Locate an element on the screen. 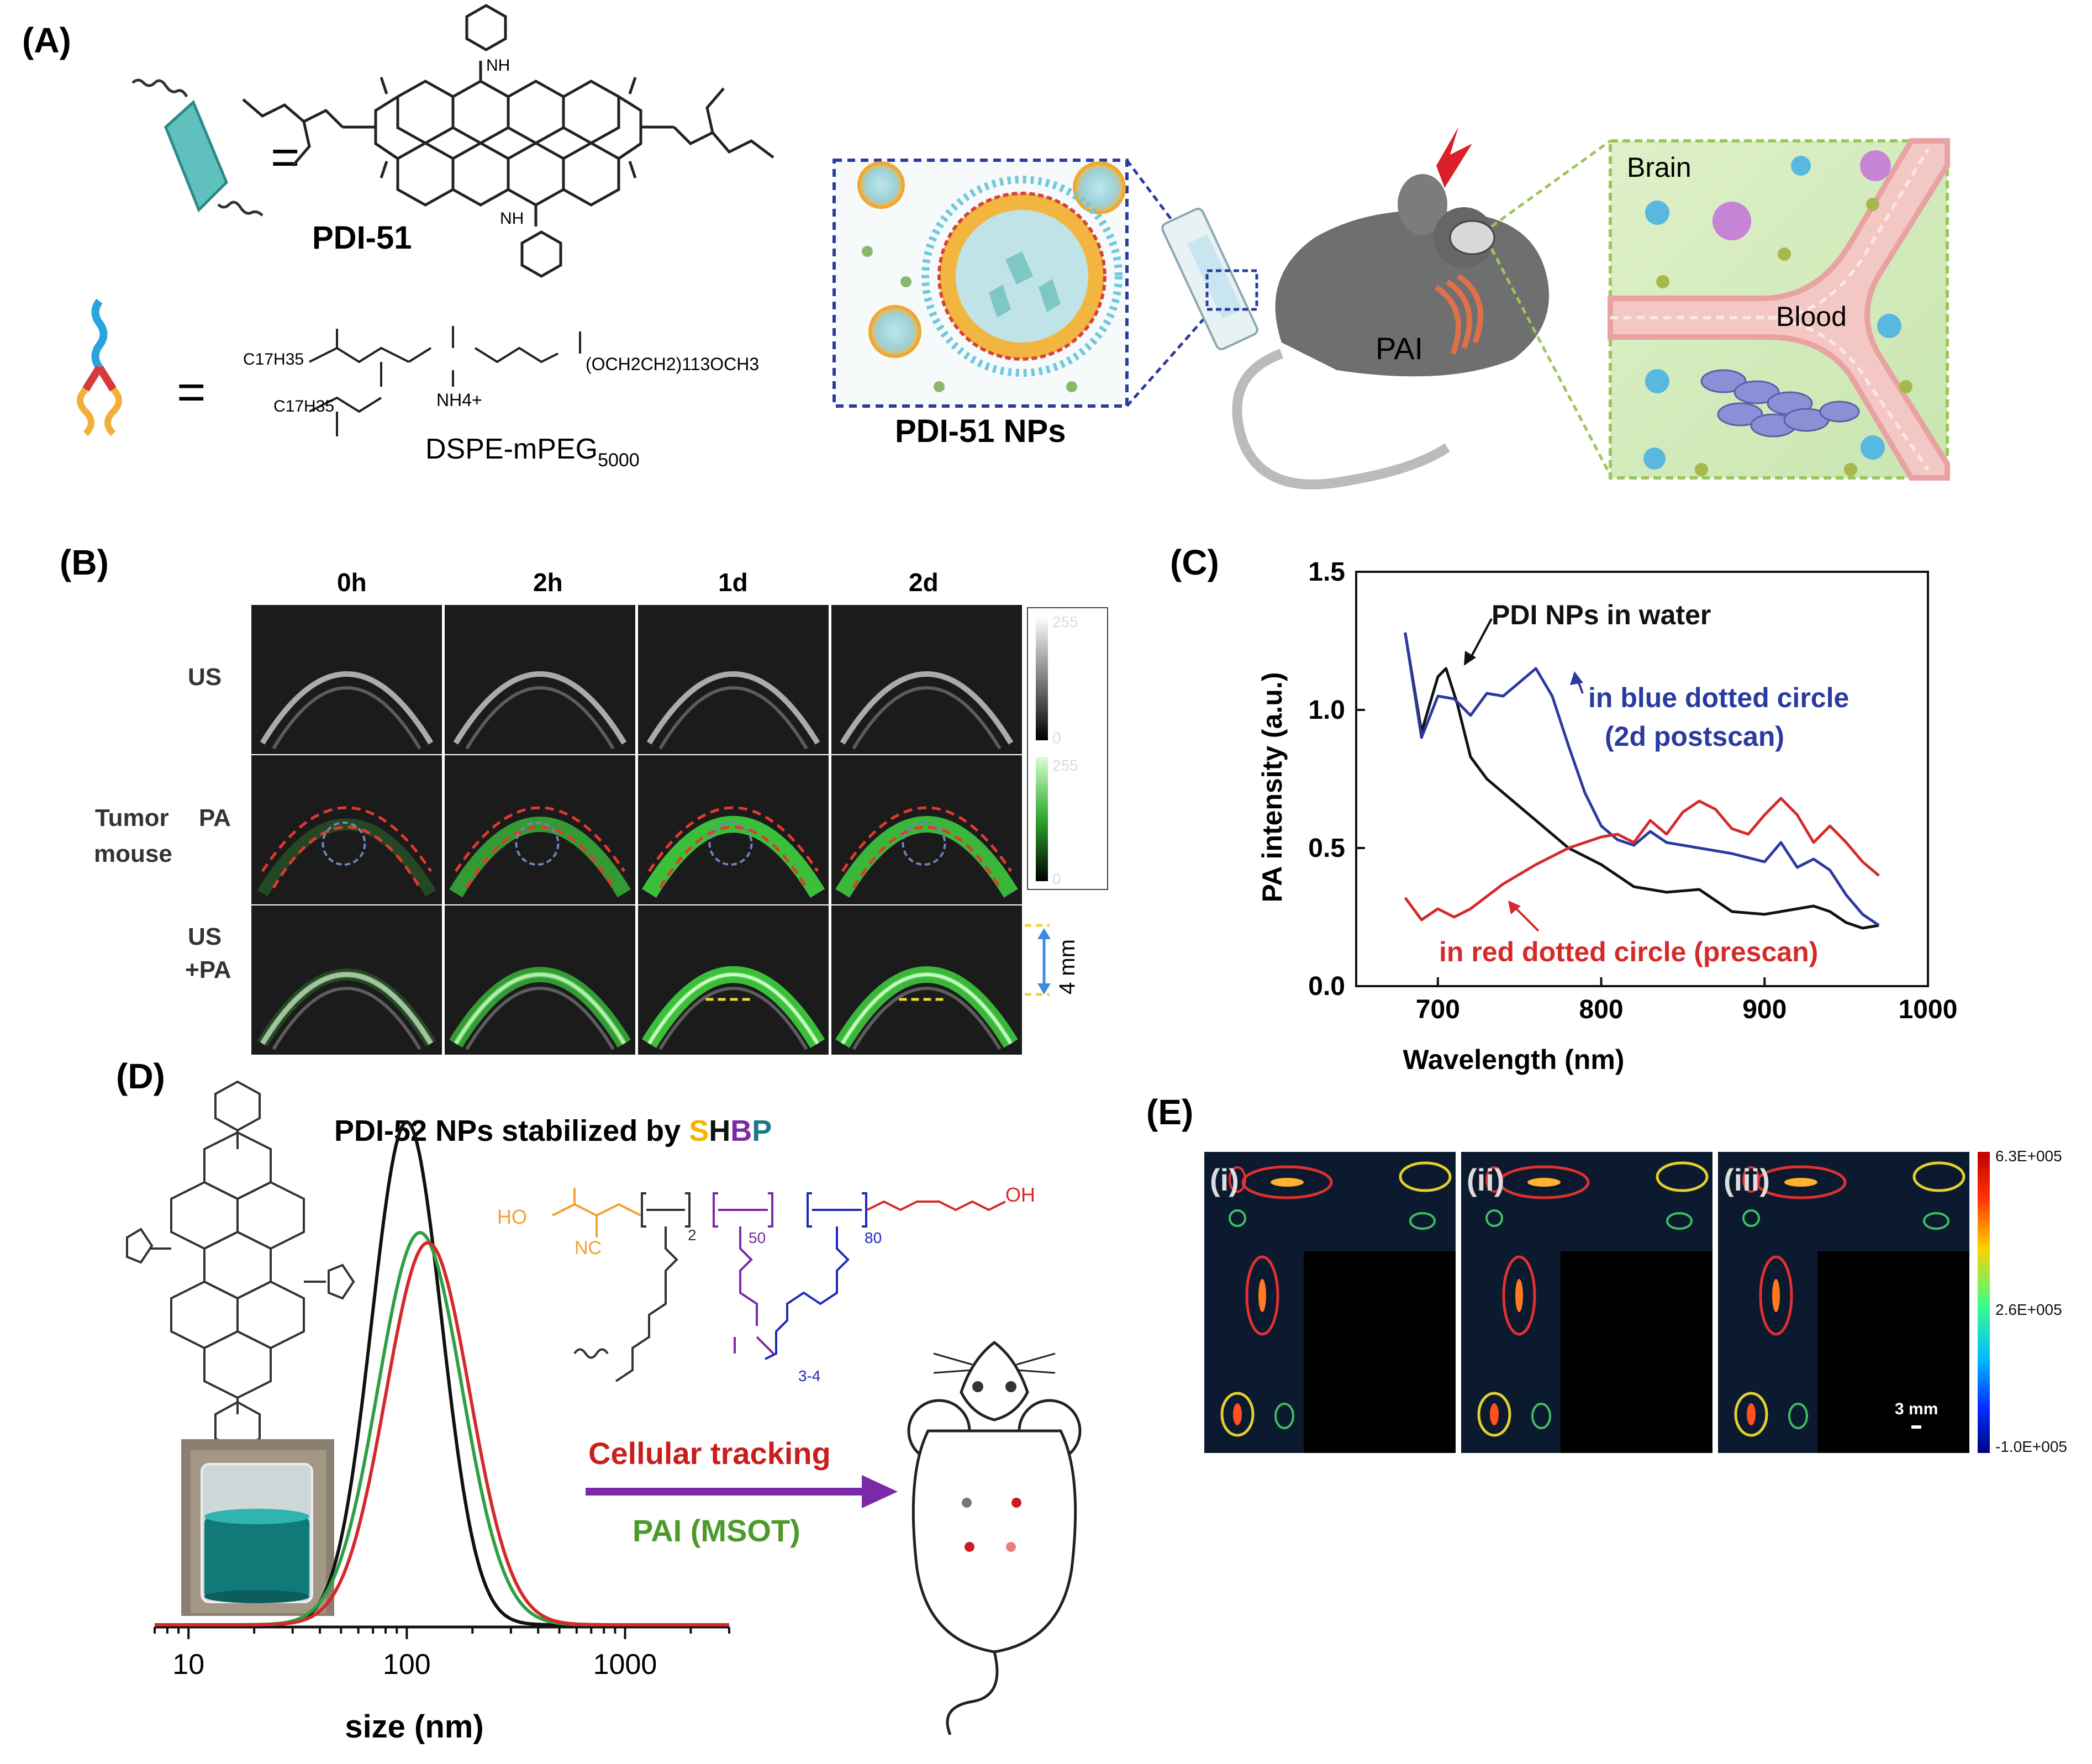 The height and width of the screenshot is (1764, 2092). green-colorbar is located at coordinates (1042, 819).